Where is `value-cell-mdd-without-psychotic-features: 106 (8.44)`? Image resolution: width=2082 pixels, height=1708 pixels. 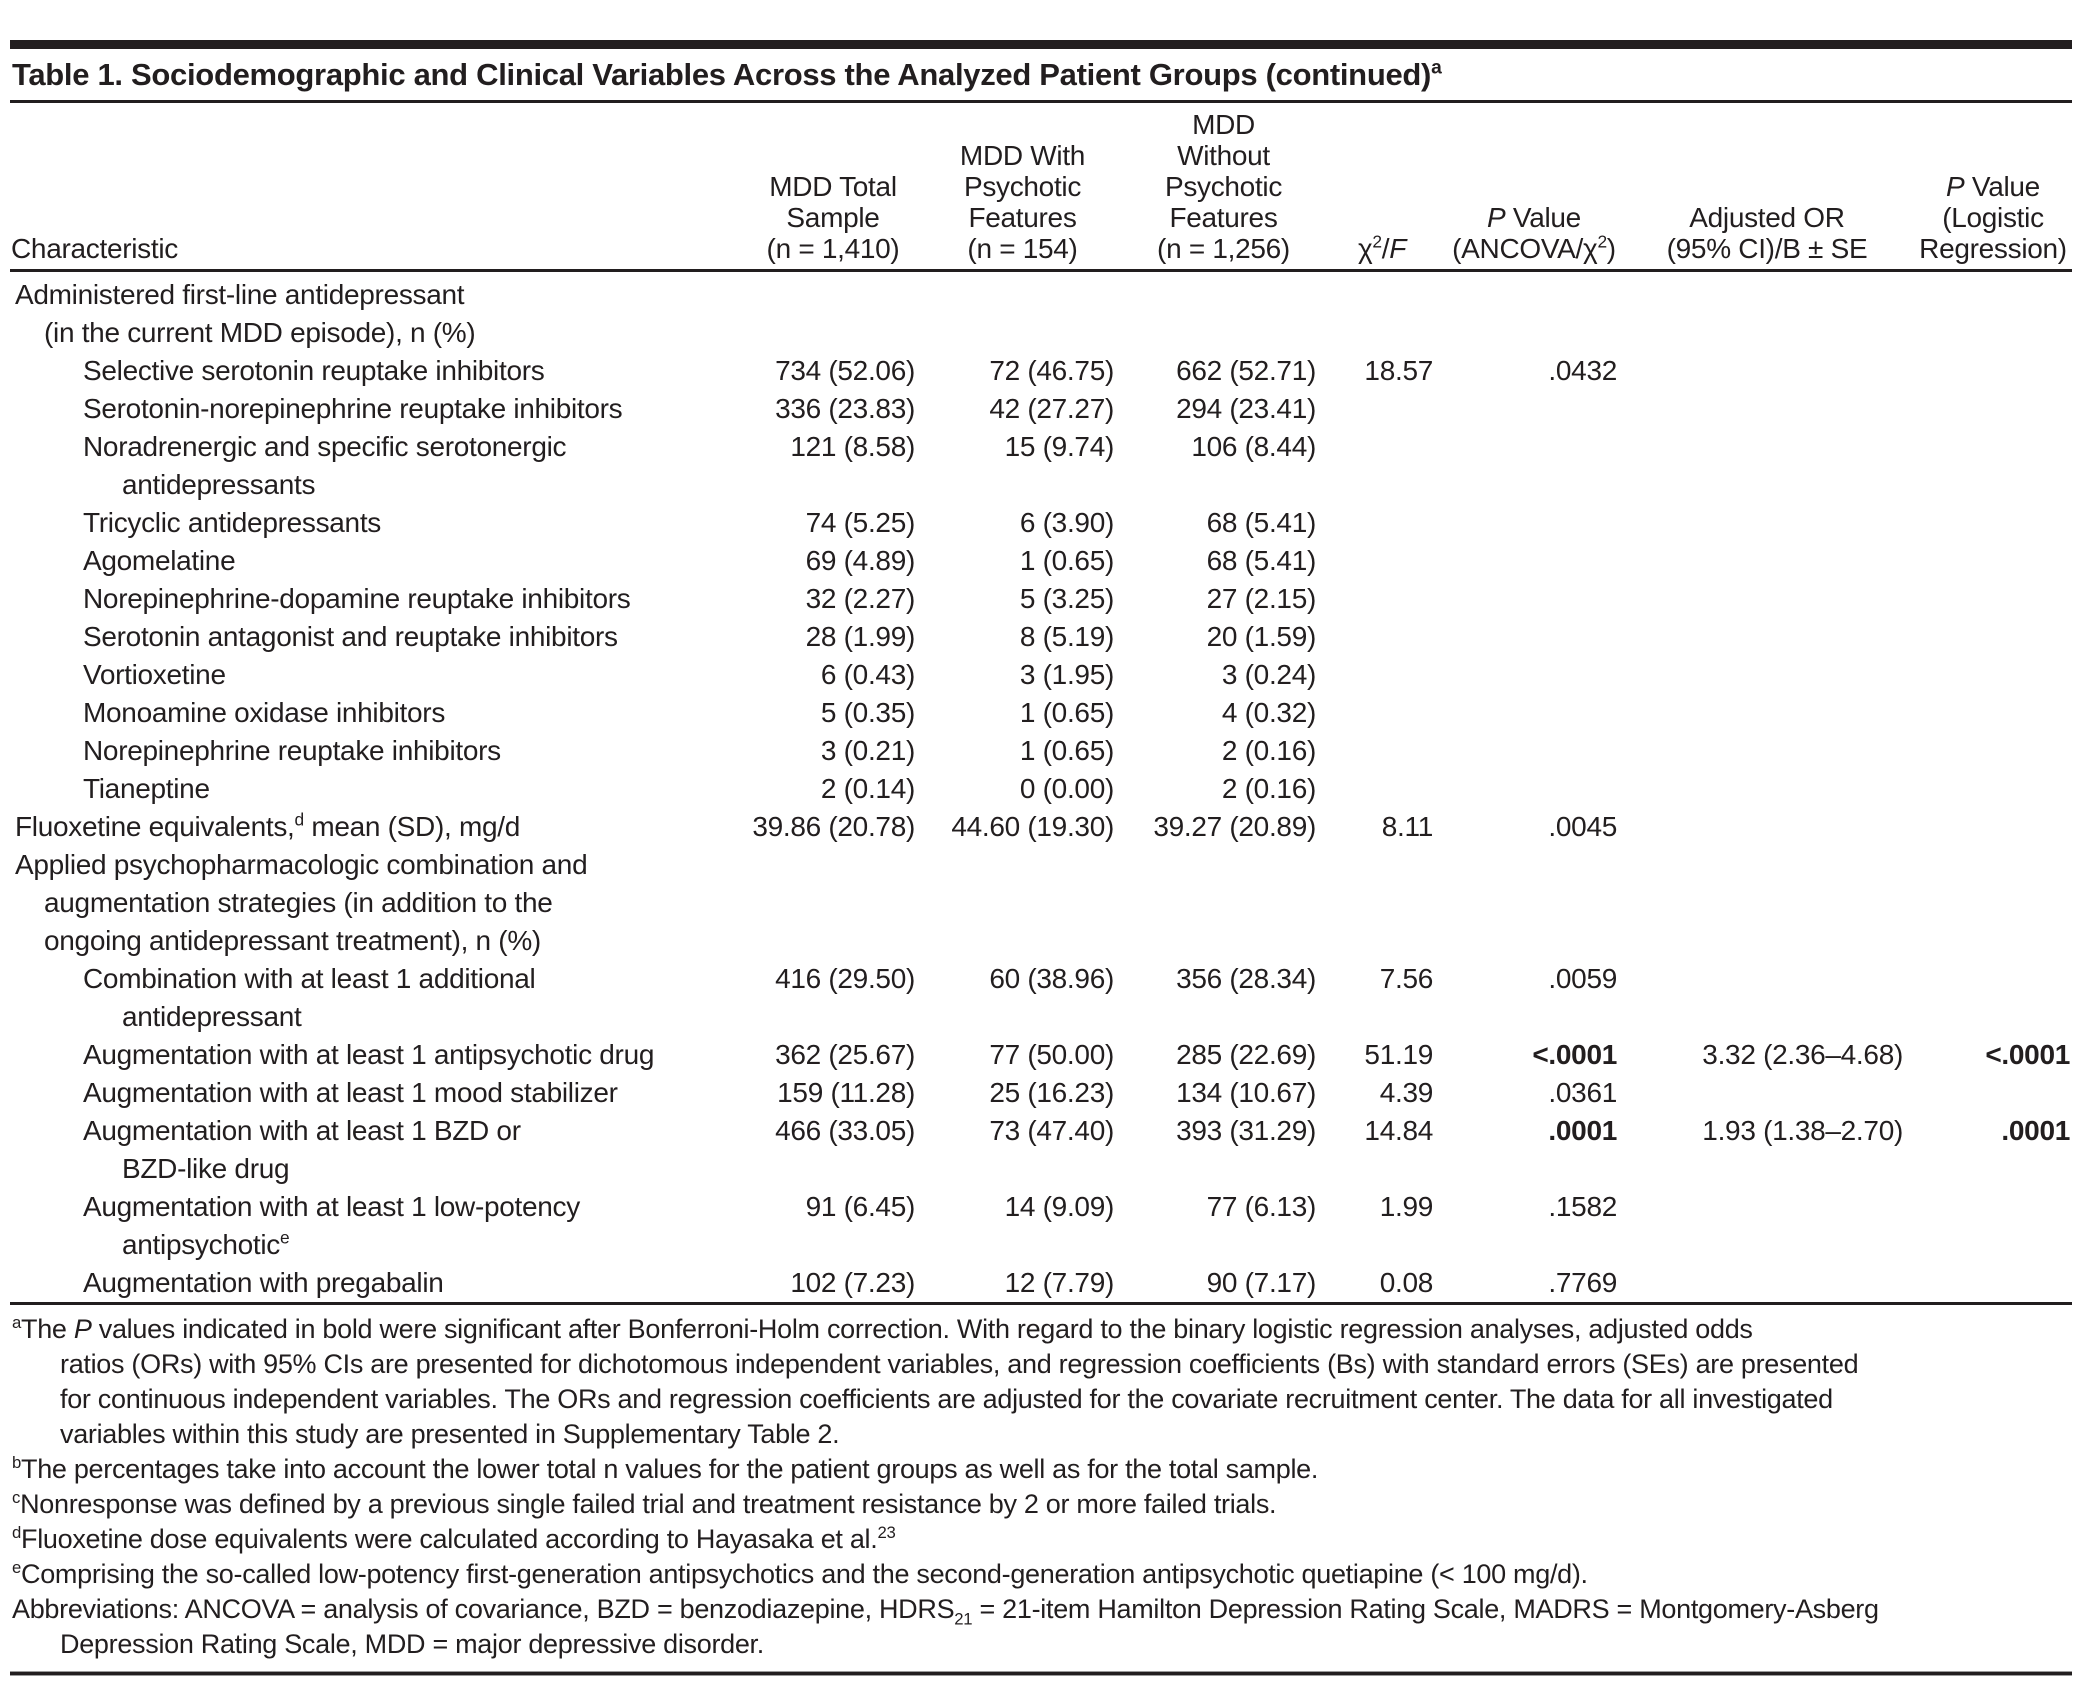
value-cell-mdd-without-psychotic-features: 106 (8.44) is located at coordinates (1253, 446).